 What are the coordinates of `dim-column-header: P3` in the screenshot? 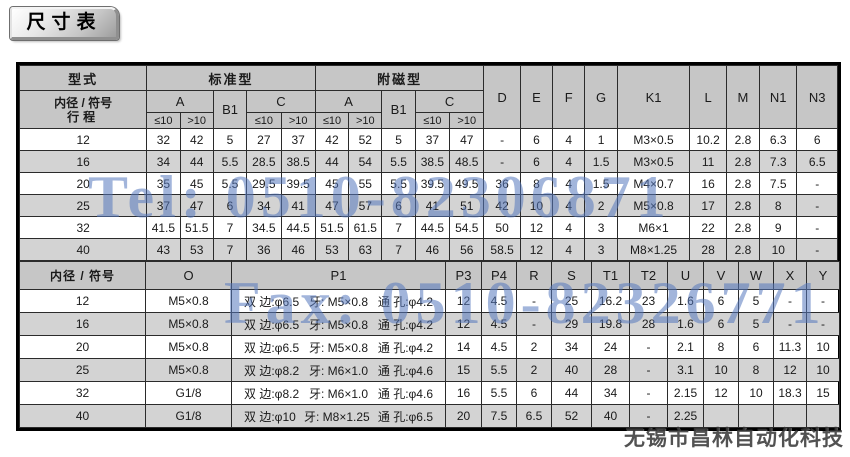 It's located at (463, 275).